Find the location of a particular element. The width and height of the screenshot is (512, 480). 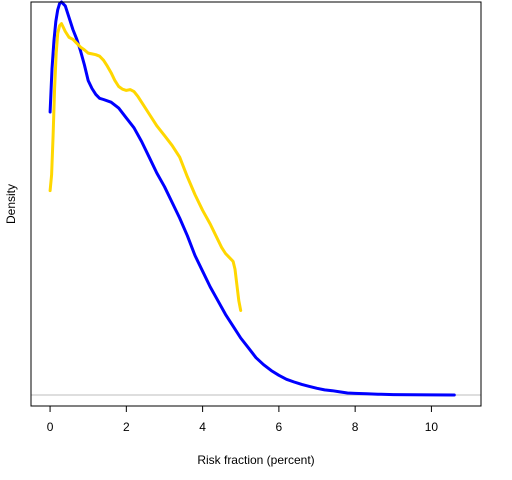

x-tick-label: 10 is located at coordinates (432, 427).